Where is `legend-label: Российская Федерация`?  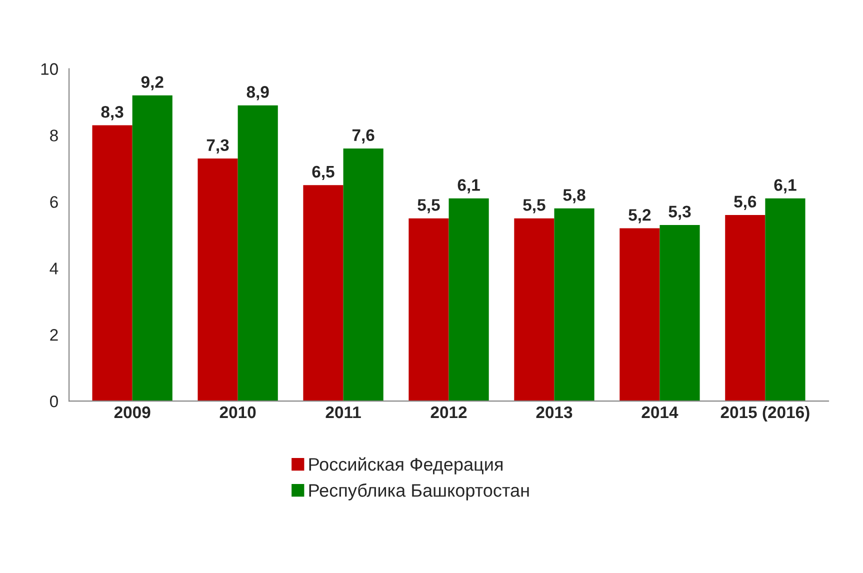
legend-label: Российская Федерация is located at coordinates (405, 465).